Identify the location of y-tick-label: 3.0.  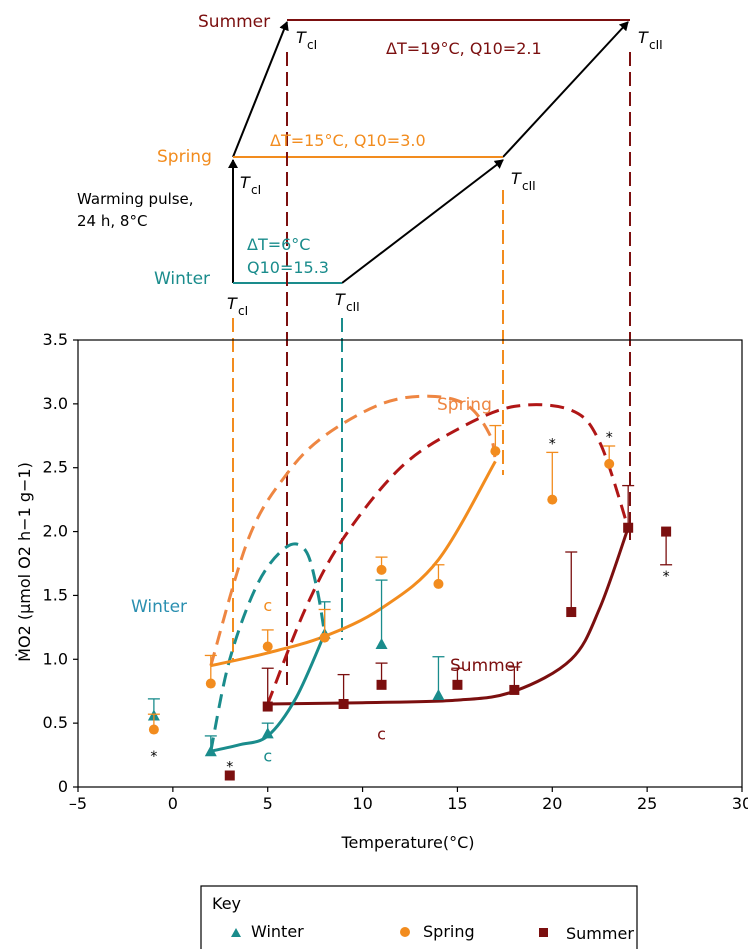
(55, 403).